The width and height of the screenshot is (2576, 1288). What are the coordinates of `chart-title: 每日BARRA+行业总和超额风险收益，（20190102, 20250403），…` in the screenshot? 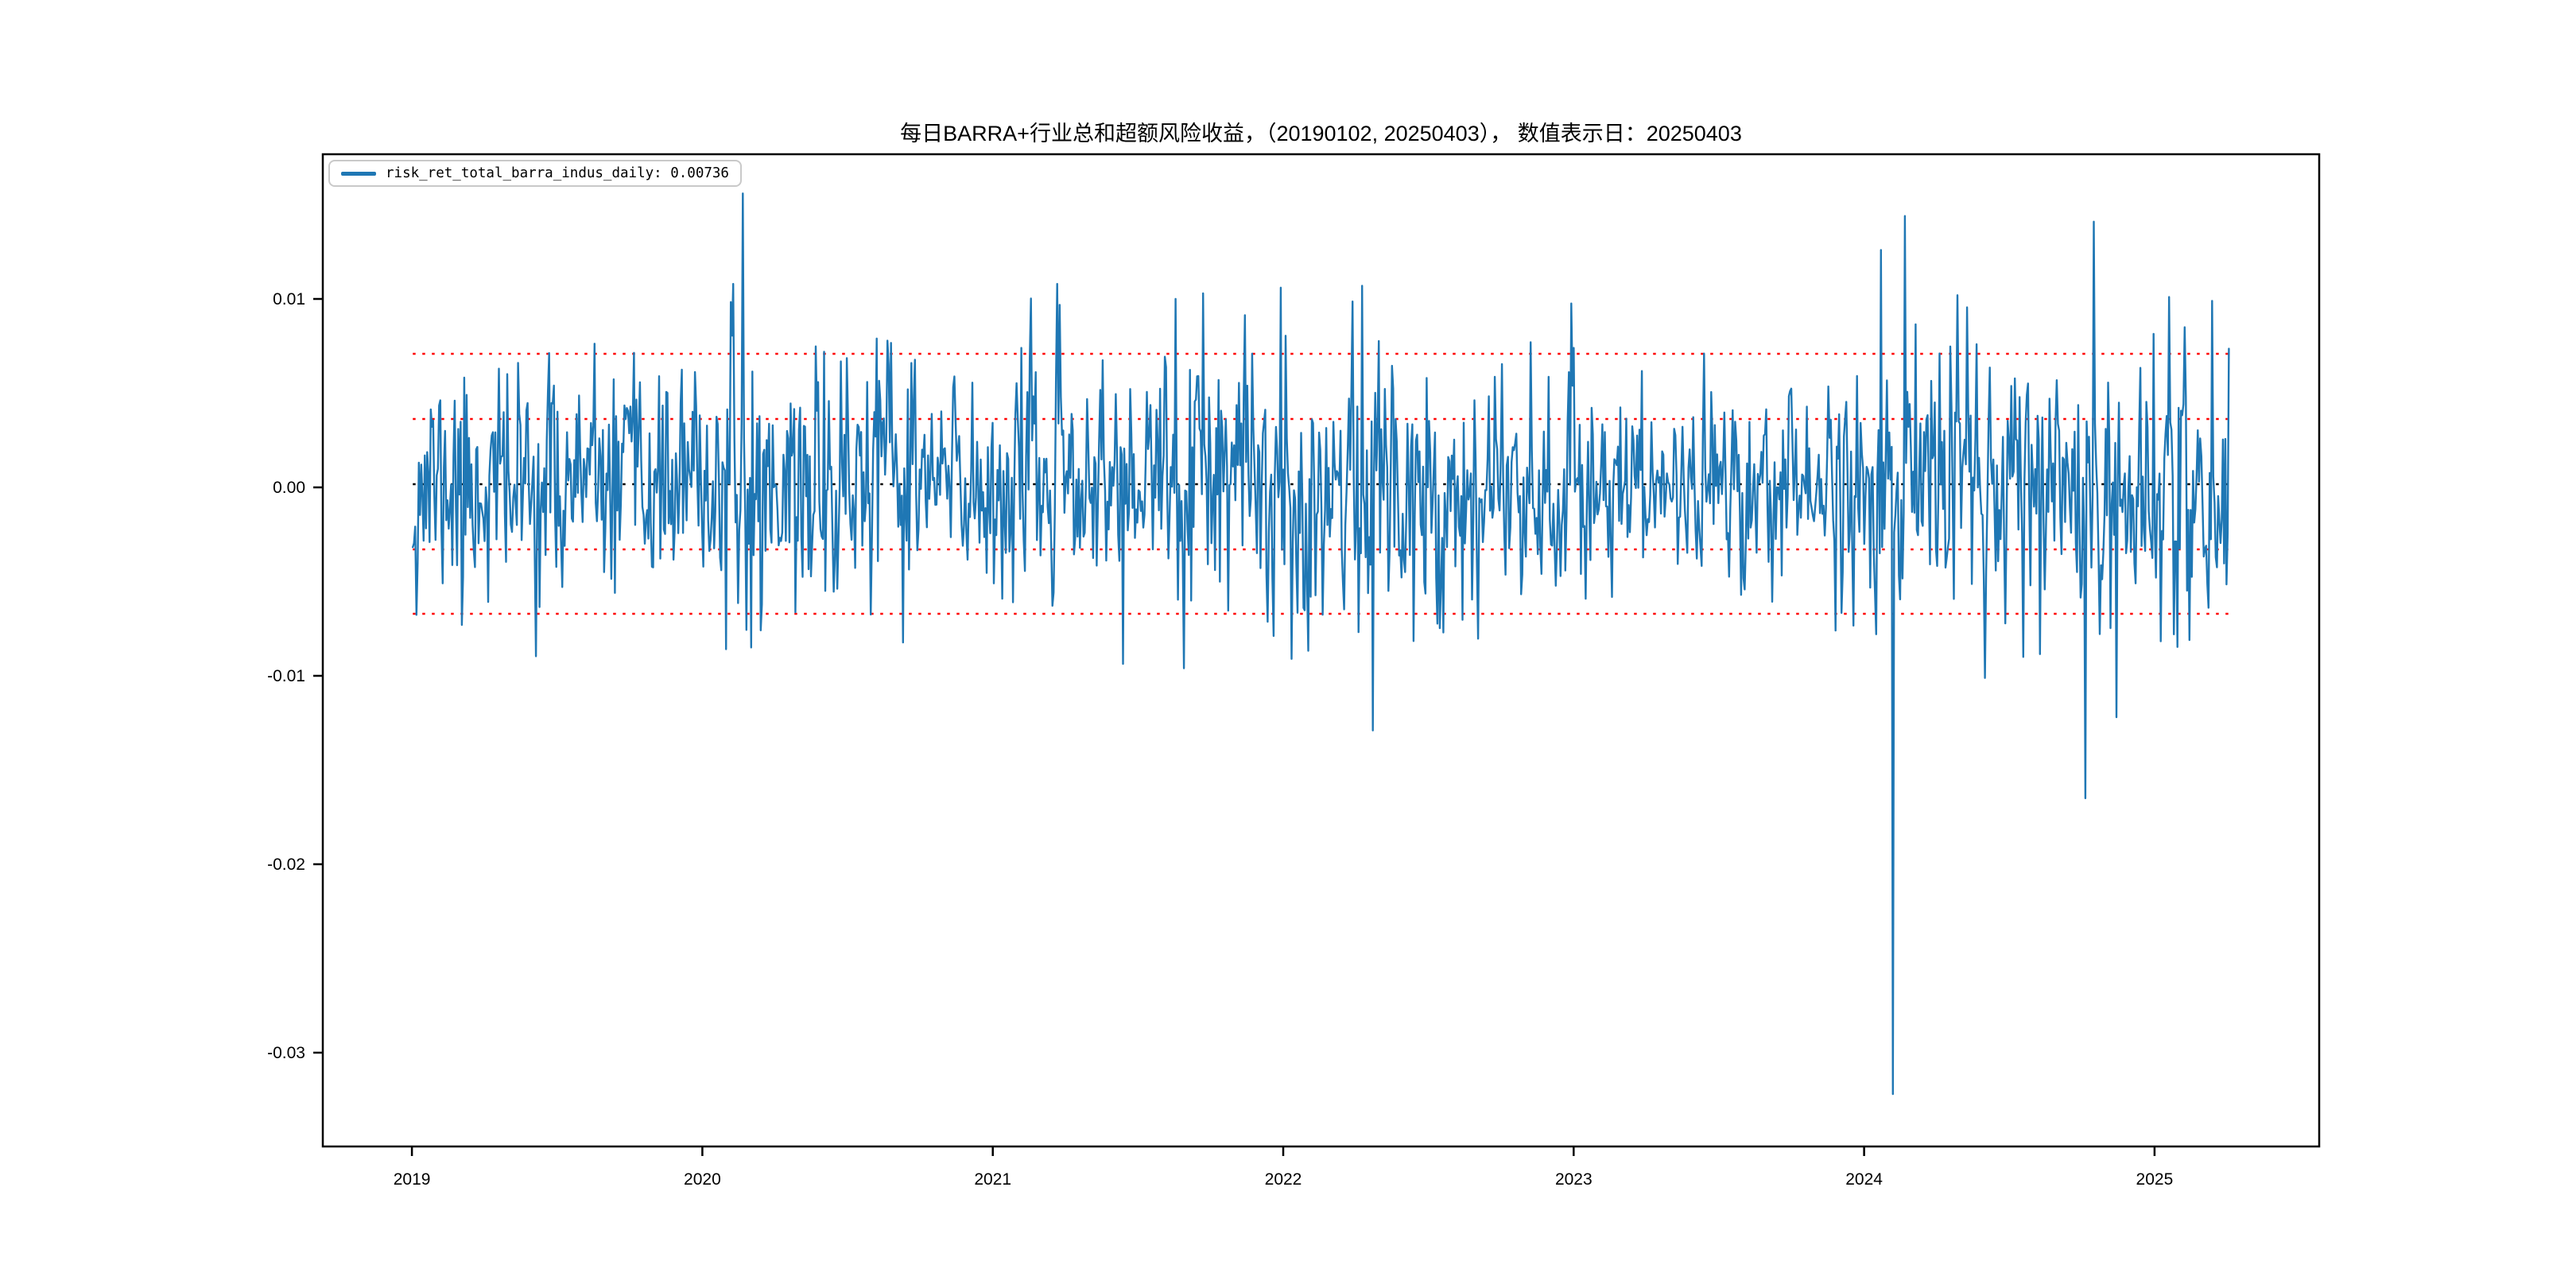 It's located at (1321, 133).